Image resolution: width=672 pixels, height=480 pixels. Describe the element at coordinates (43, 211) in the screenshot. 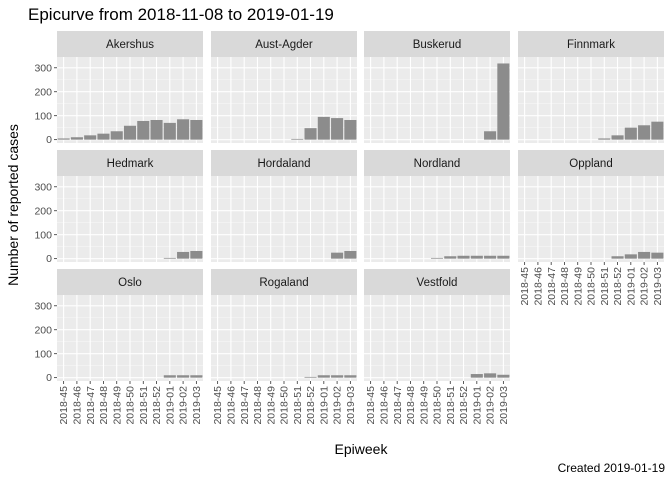

I see `y-tick-label: 200` at that location.